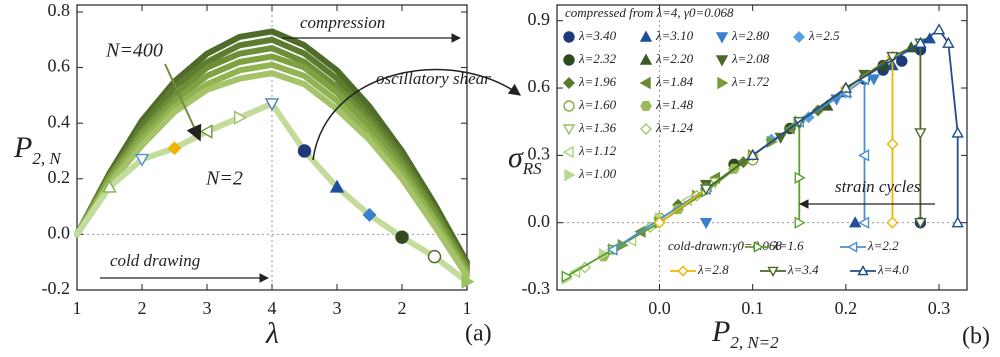 The height and width of the screenshot is (357, 1000). Describe the element at coordinates (59, 177) in the screenshot. I see `y-tick-label: 0.2` at that location.